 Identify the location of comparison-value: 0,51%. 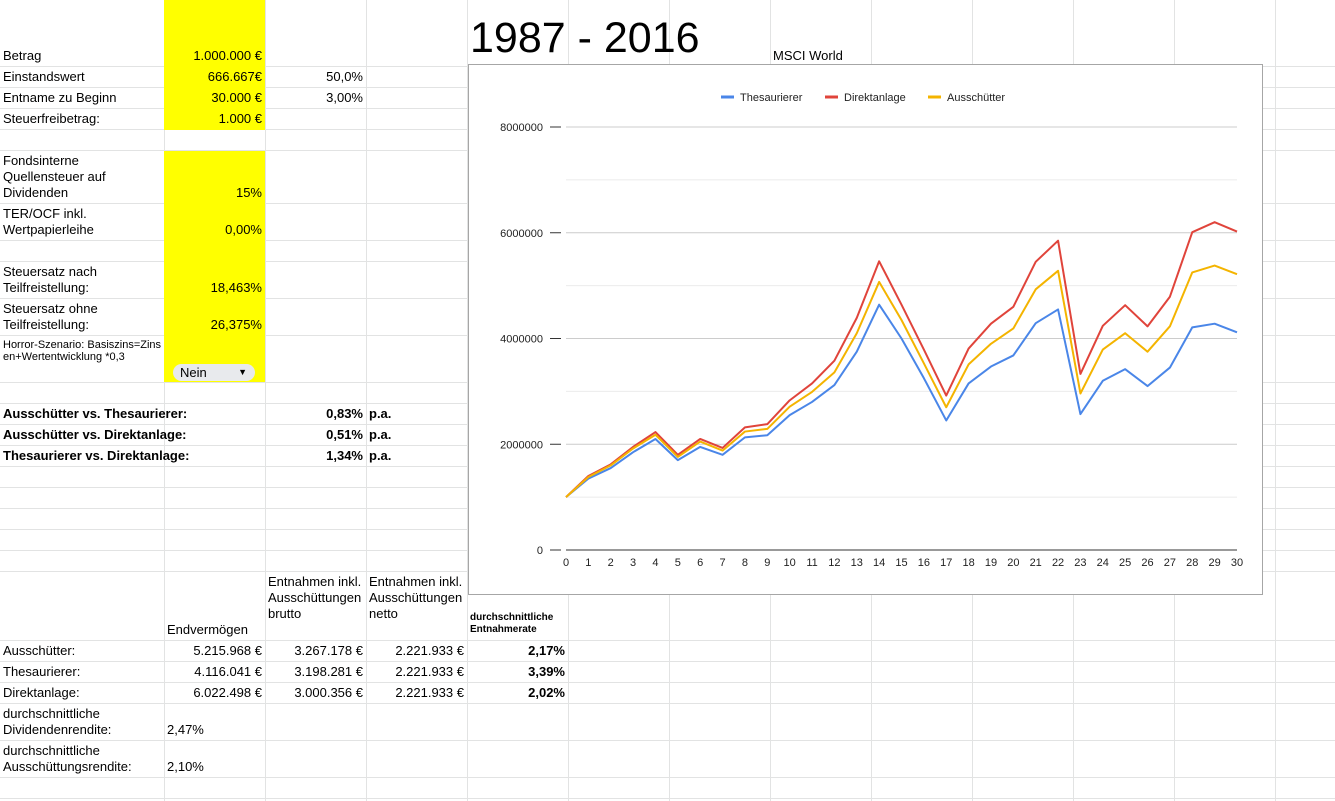
(344, 434).